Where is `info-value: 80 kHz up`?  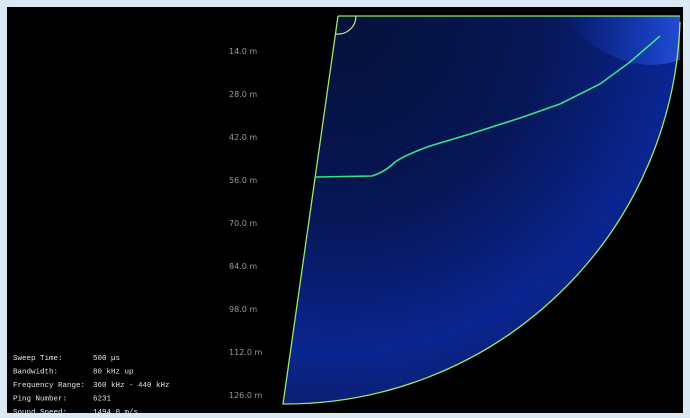
info-value: 80 kHz up is located at coordinates (113, 373).